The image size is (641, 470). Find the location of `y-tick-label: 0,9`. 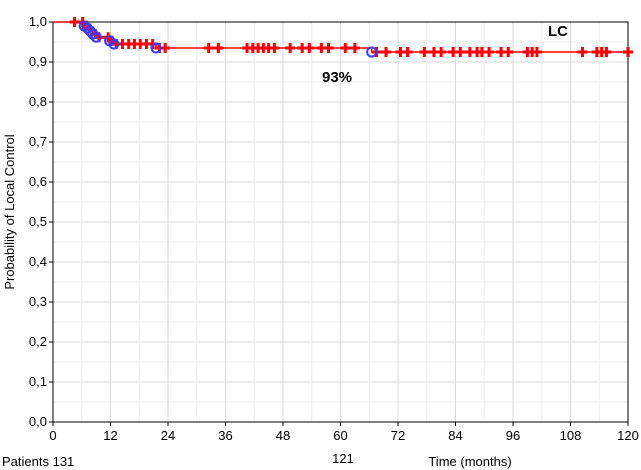

y-tick-label: 0,9 is located at coordinates (38, 61).